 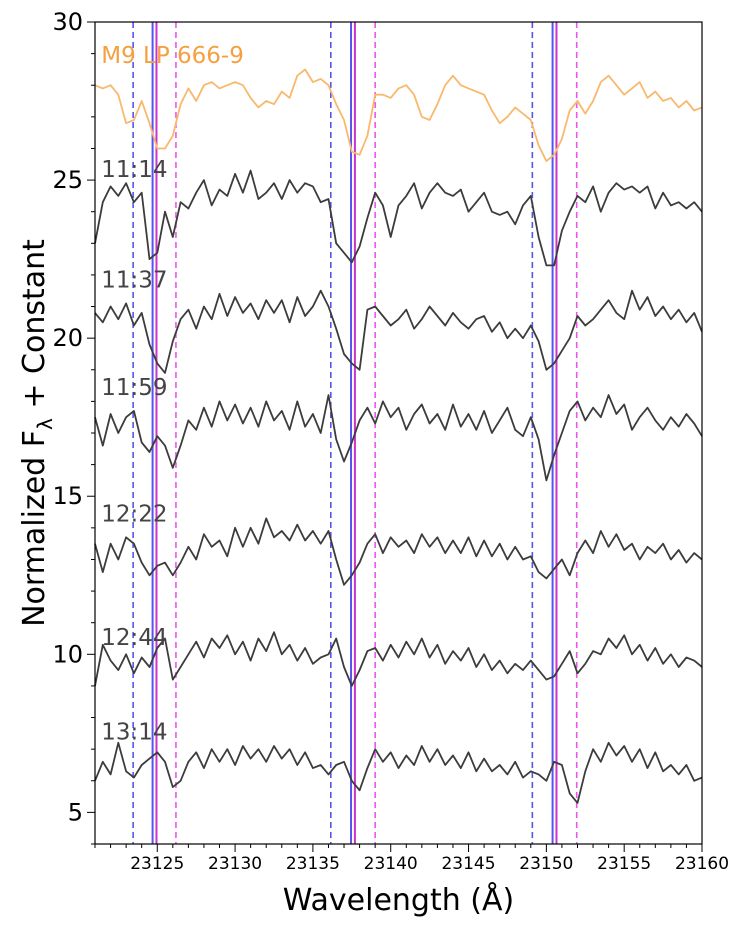 I want to click on x-axis-ticks: 23125 23130 23135 23140 23145 23150 23155 23160, so click(x=411, y=859).